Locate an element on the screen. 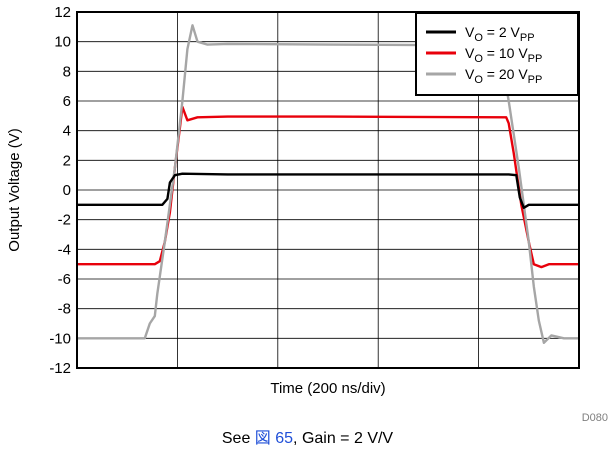 The width and height of the screenshot is (615, 455). figure-caption: See 図 65, Gain = 2 V/V is located at coordinates (307, 436).